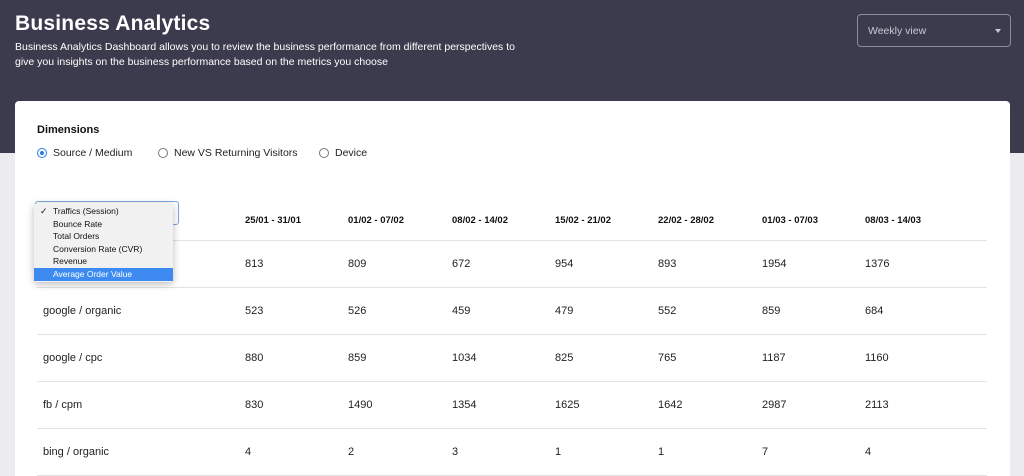 The width and height of the screenshot is (1024, 476). I want to click on menu-item-conversion-rate: Conversion Rate (CVR), so click(103, 249).